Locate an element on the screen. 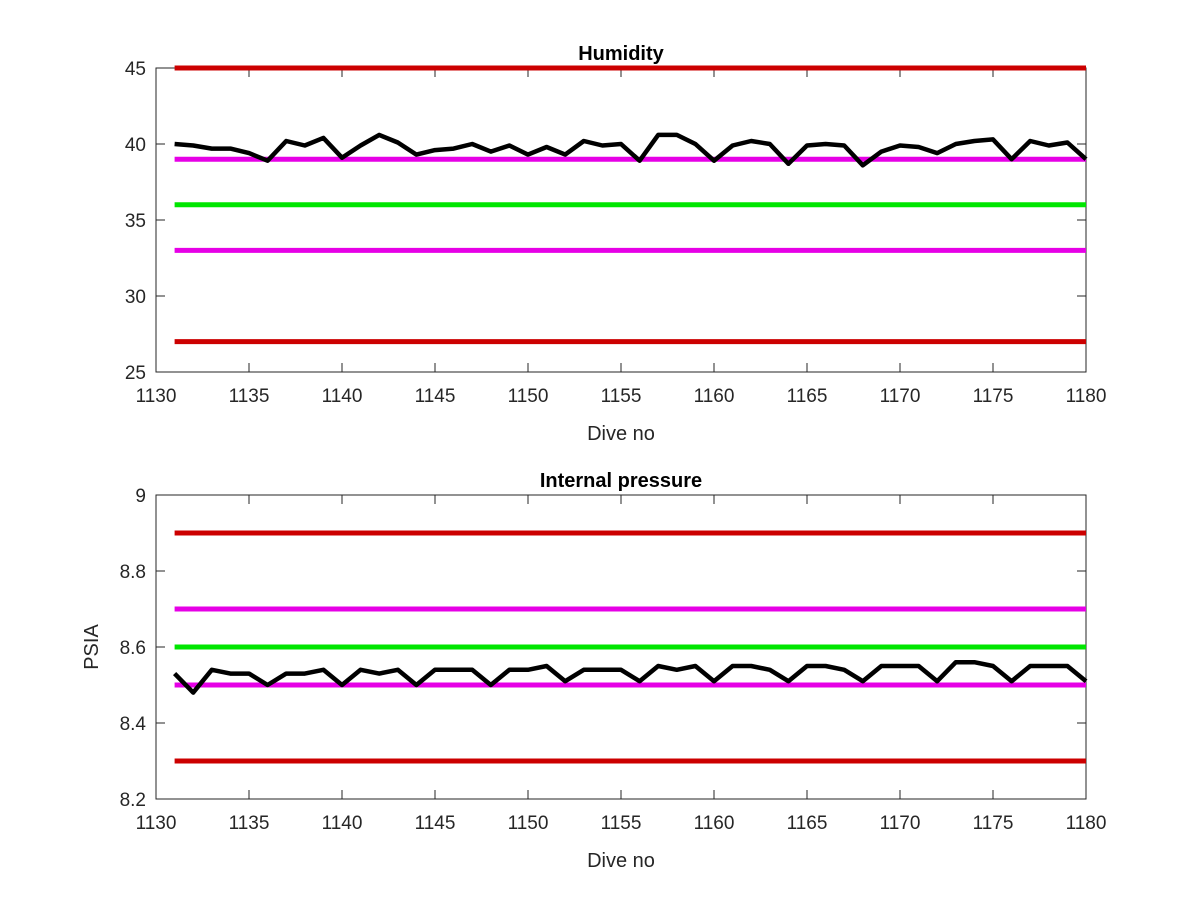  y-tick-label: 8.8 is located at coordinates (133, 572).